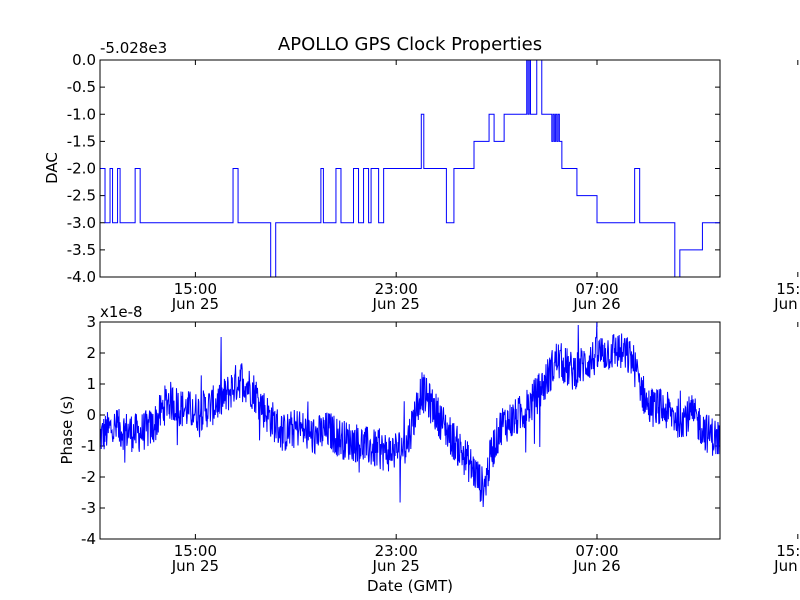  What do you see at coordinates (88, 508) in the screenshot?
I see `phase-y-tick-label: -3` at bounding box center [88, 508].